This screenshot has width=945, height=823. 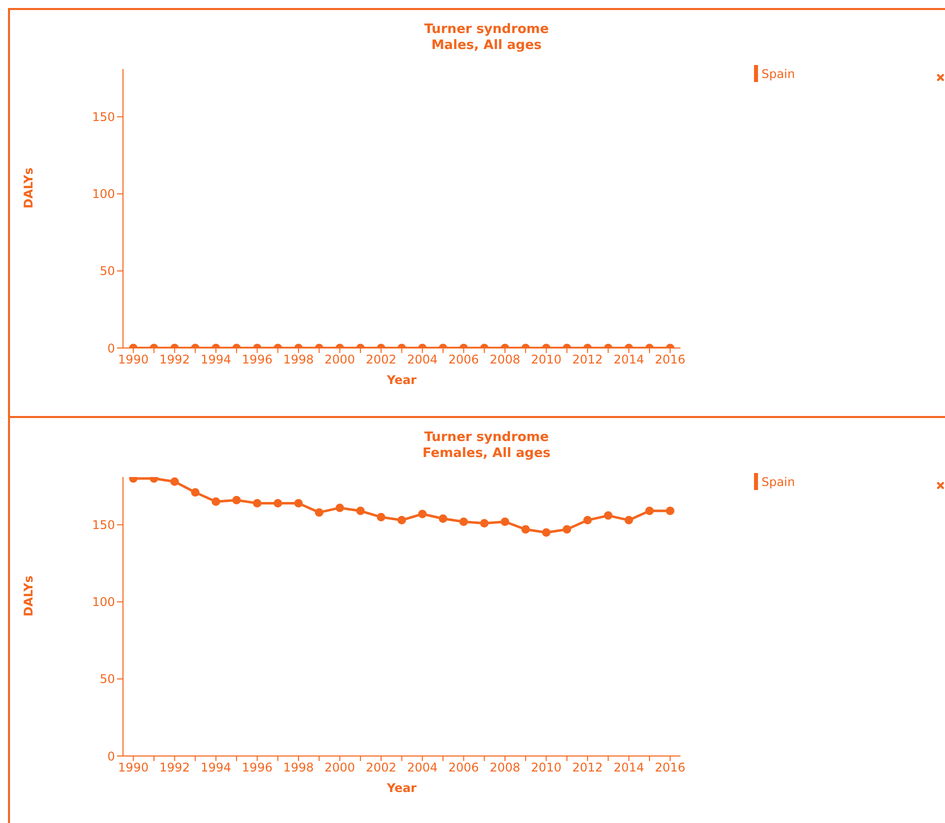 I want to click on chart-subtitle: Males, All ages, so click(x=486, y=46).